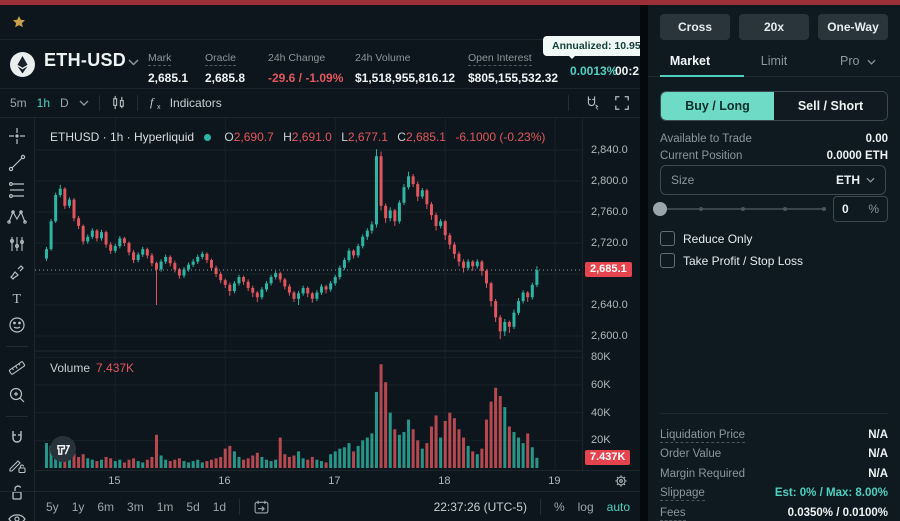 This screenshot has width=900, height=521. What do you see at coordinates (133, 62) in the screenshot?
I see `chevron-down-icon` at bounding box center [133, 62].